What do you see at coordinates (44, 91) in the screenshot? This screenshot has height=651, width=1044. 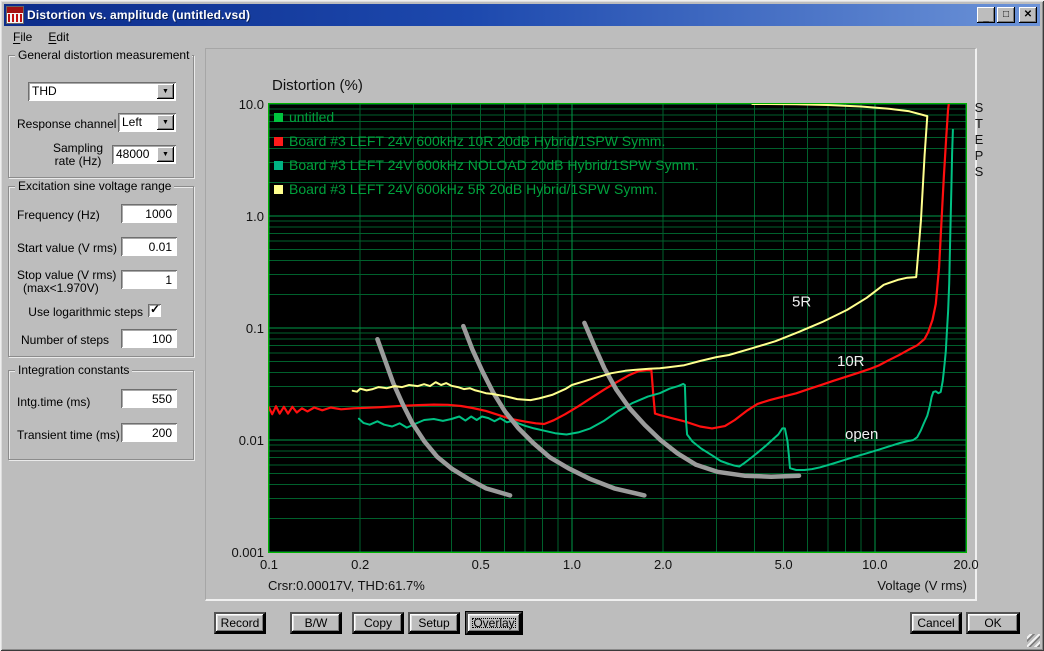 I see `measurement-type-value: THD` at bounding box center [44, 91].